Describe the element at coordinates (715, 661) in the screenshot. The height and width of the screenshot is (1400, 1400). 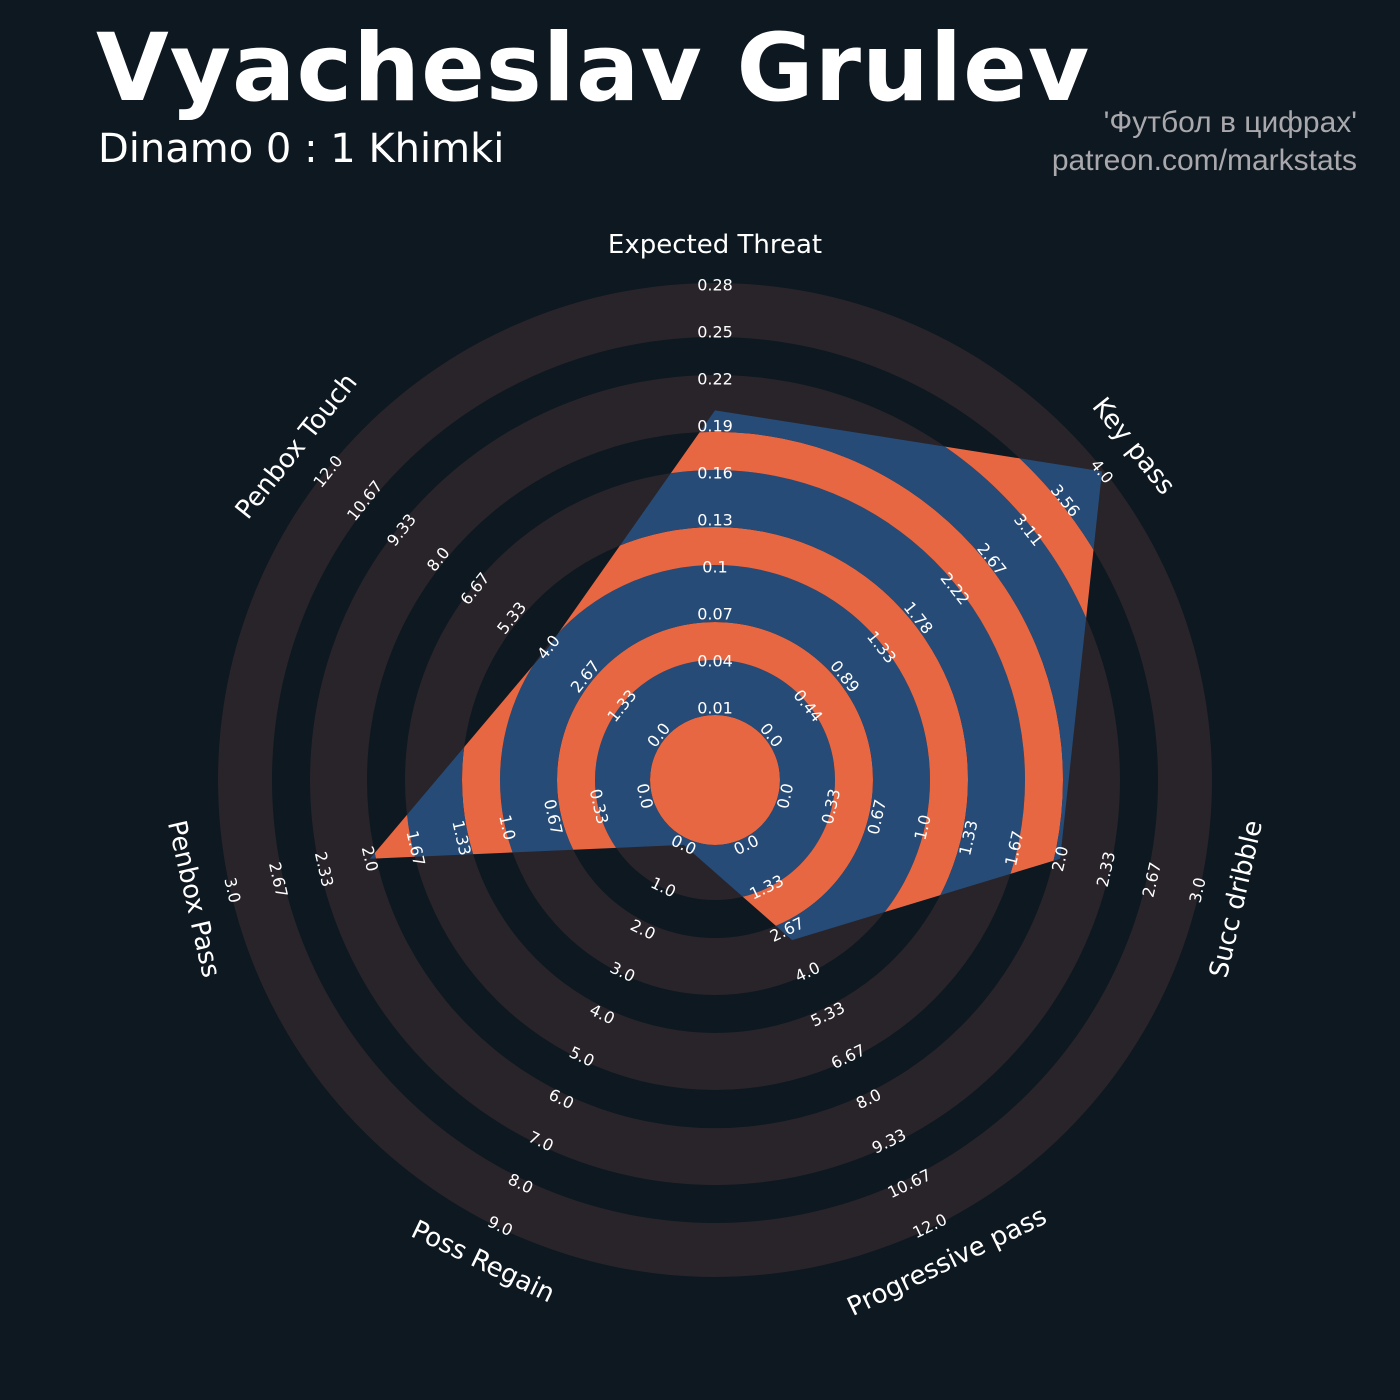
I see `tick-label: 0.04` at that location.